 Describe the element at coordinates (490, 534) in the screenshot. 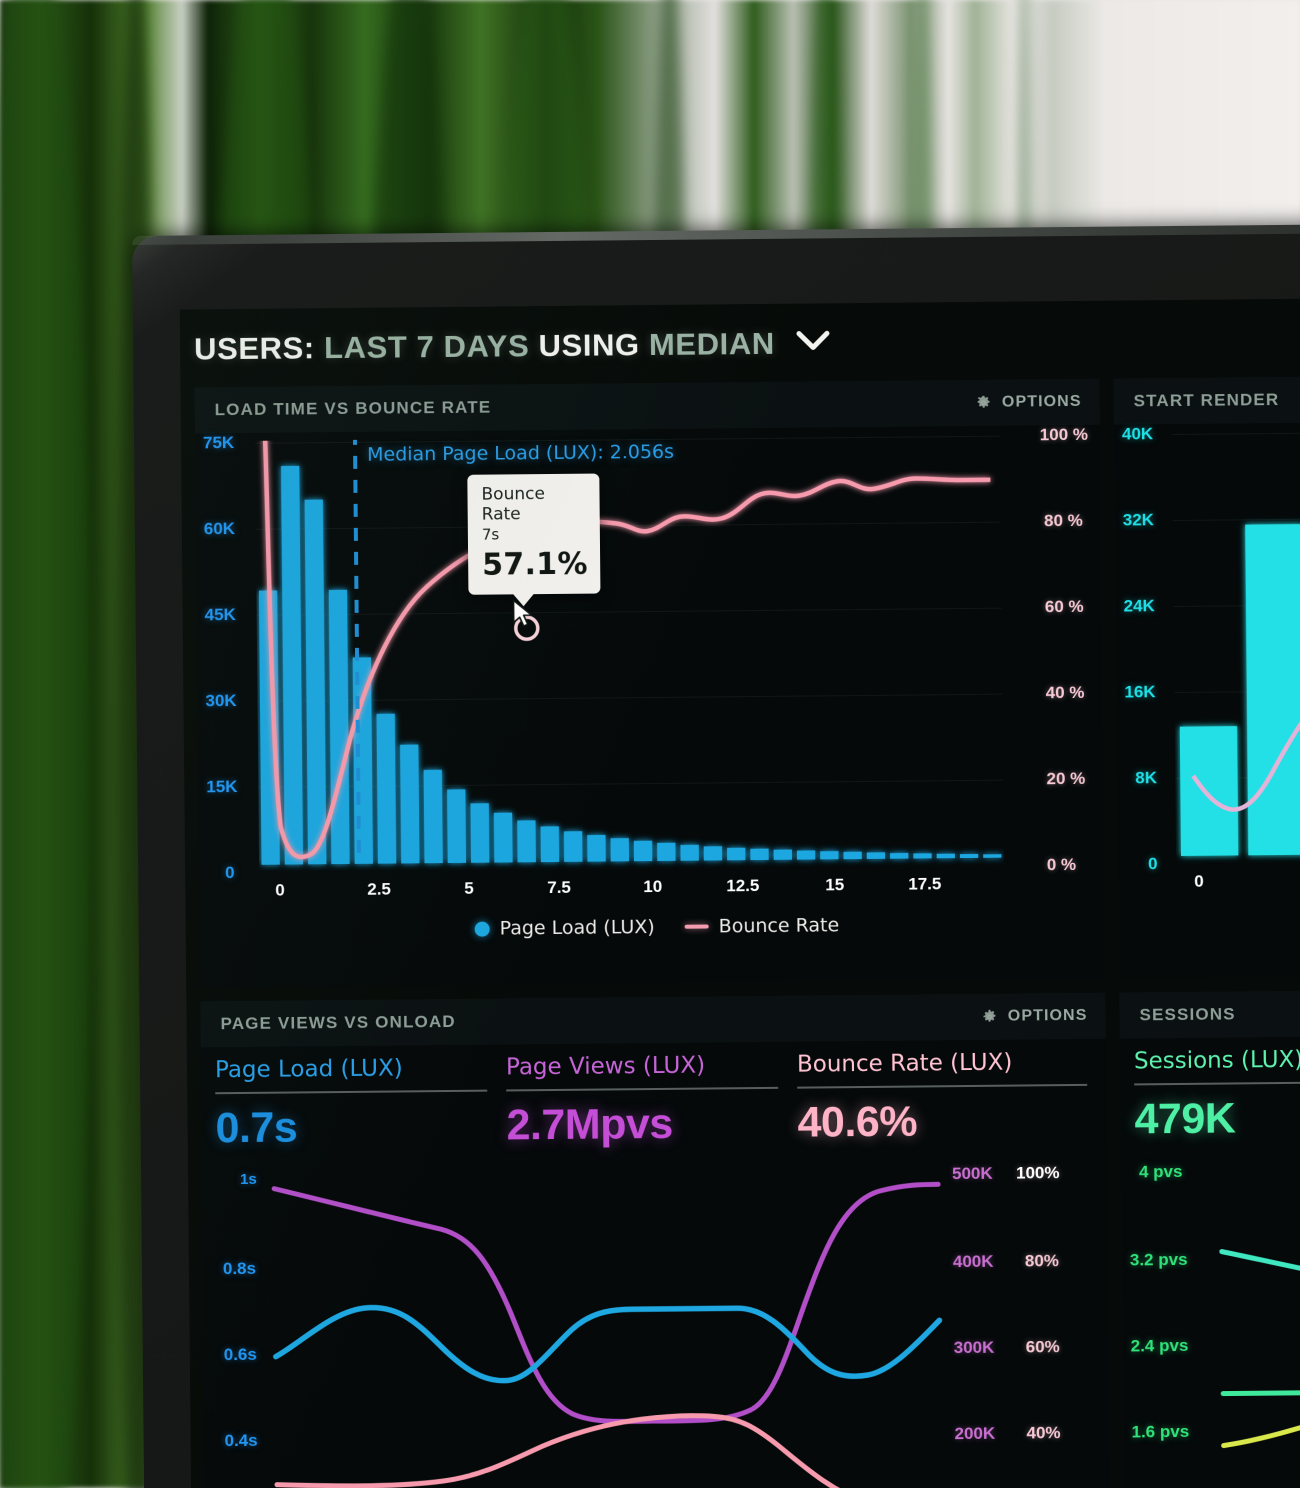

I see `tooltip-subtitle: 7s` at that location.